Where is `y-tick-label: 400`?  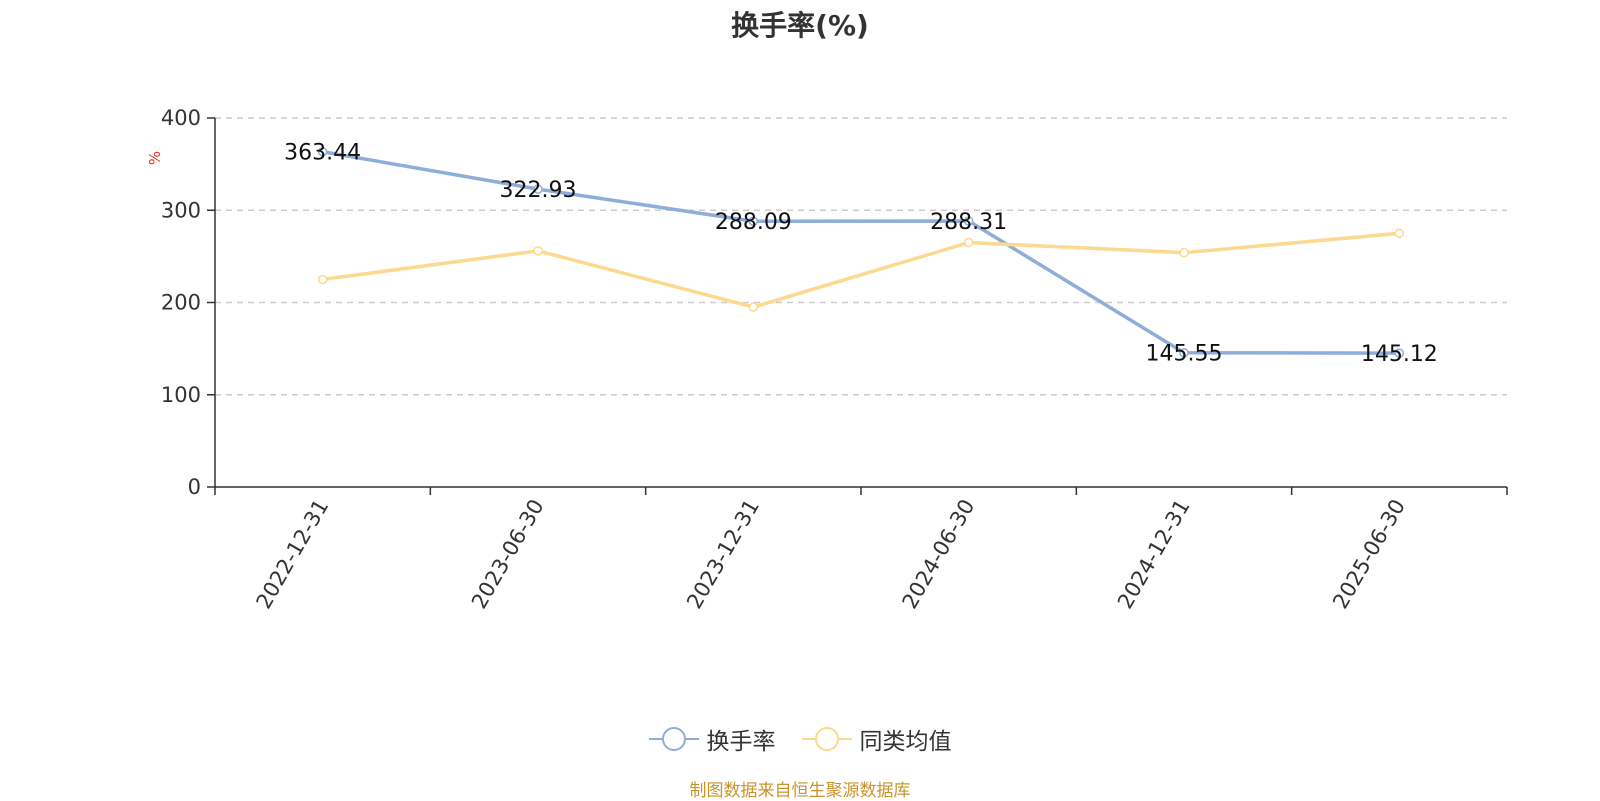
y-tick-label: 400 is located at coordinates (181, 118).